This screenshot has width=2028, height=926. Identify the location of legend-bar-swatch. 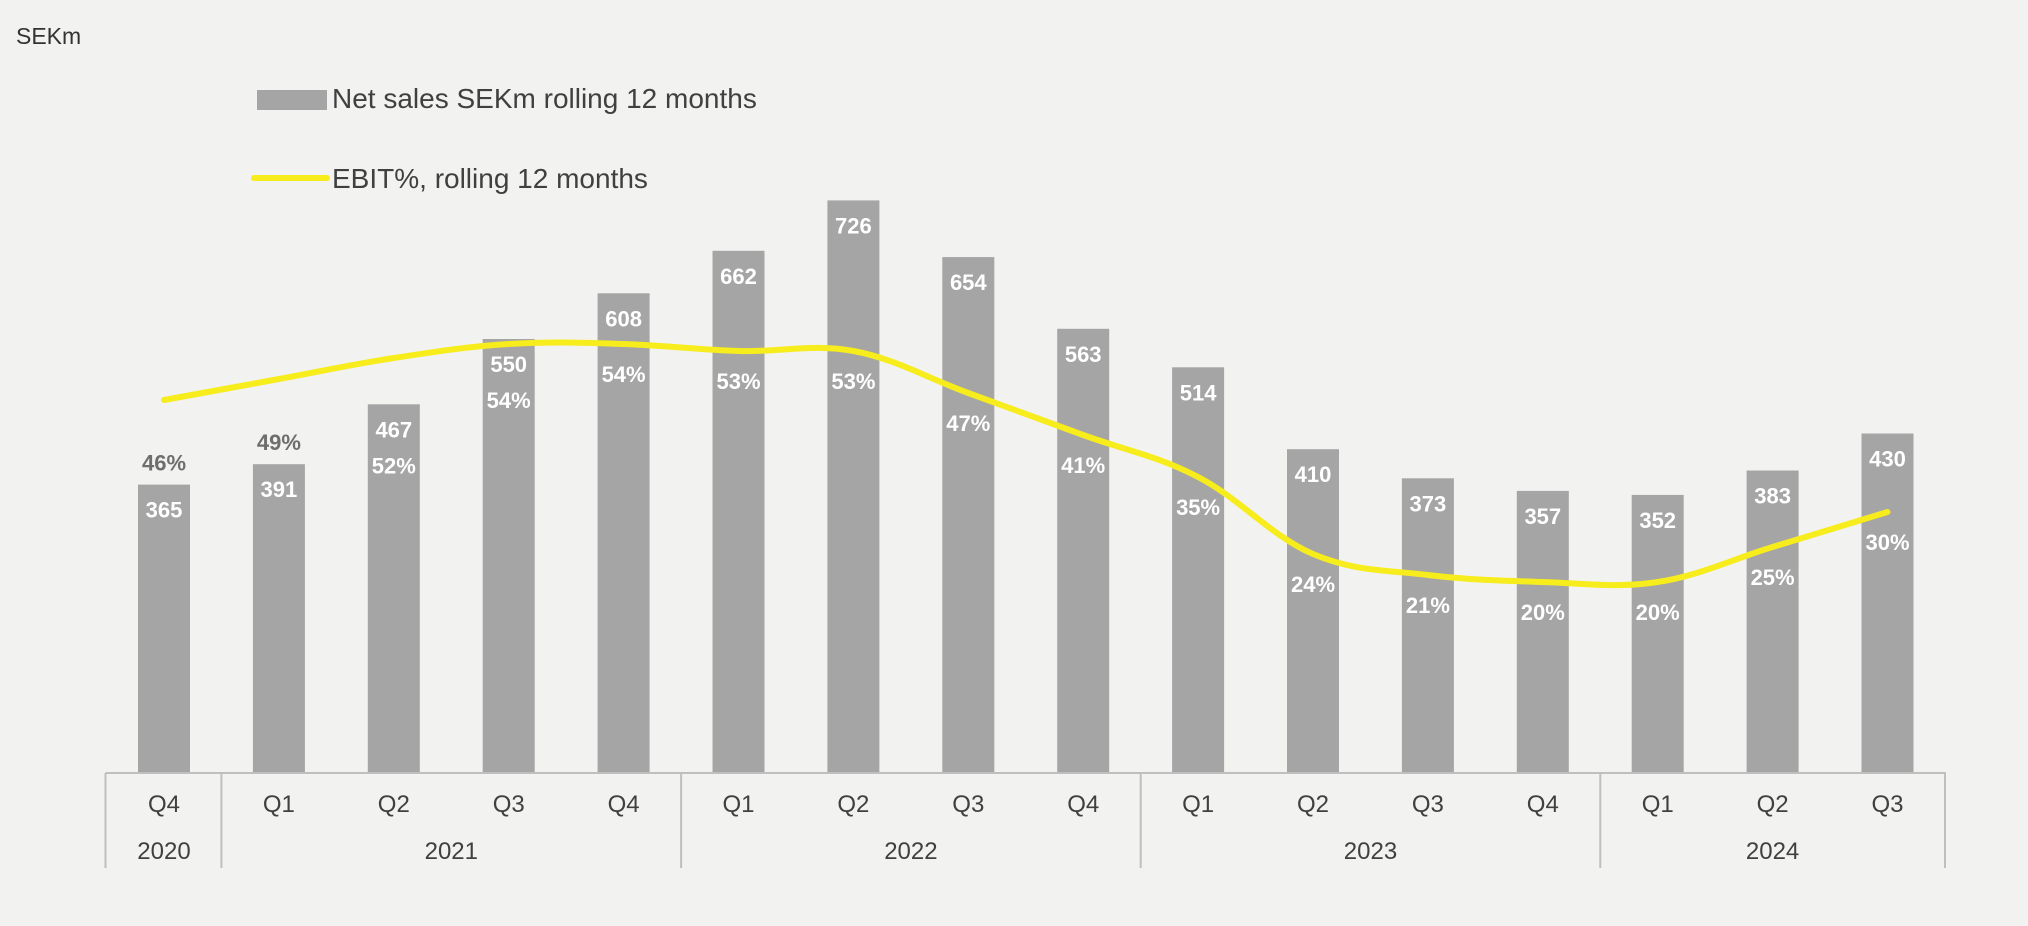
(292, 100).